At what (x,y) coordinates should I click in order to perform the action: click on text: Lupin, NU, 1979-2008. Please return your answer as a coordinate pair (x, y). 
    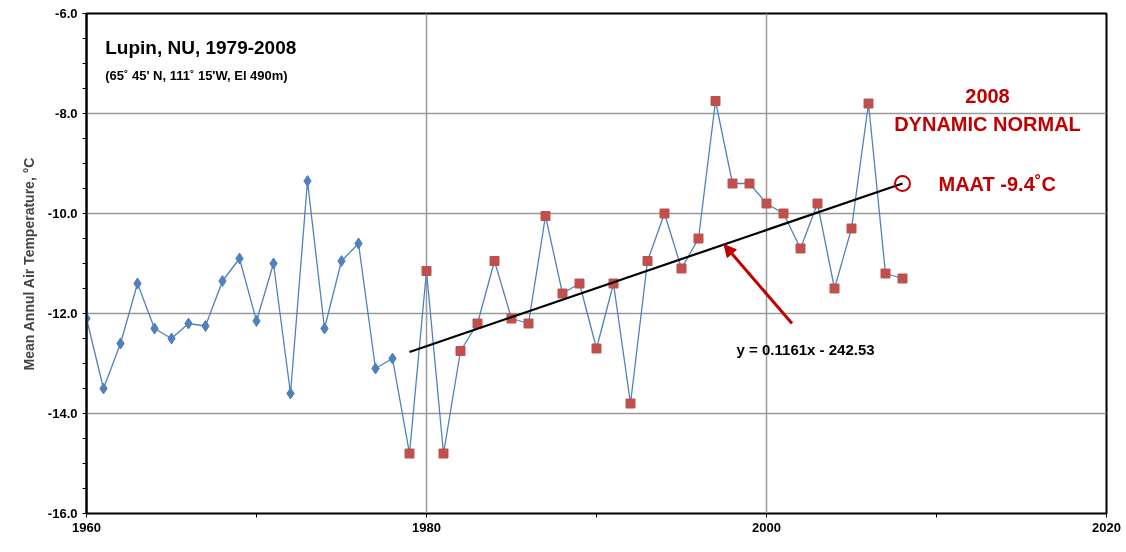
    Looking at the image, I should click on (201, 47).